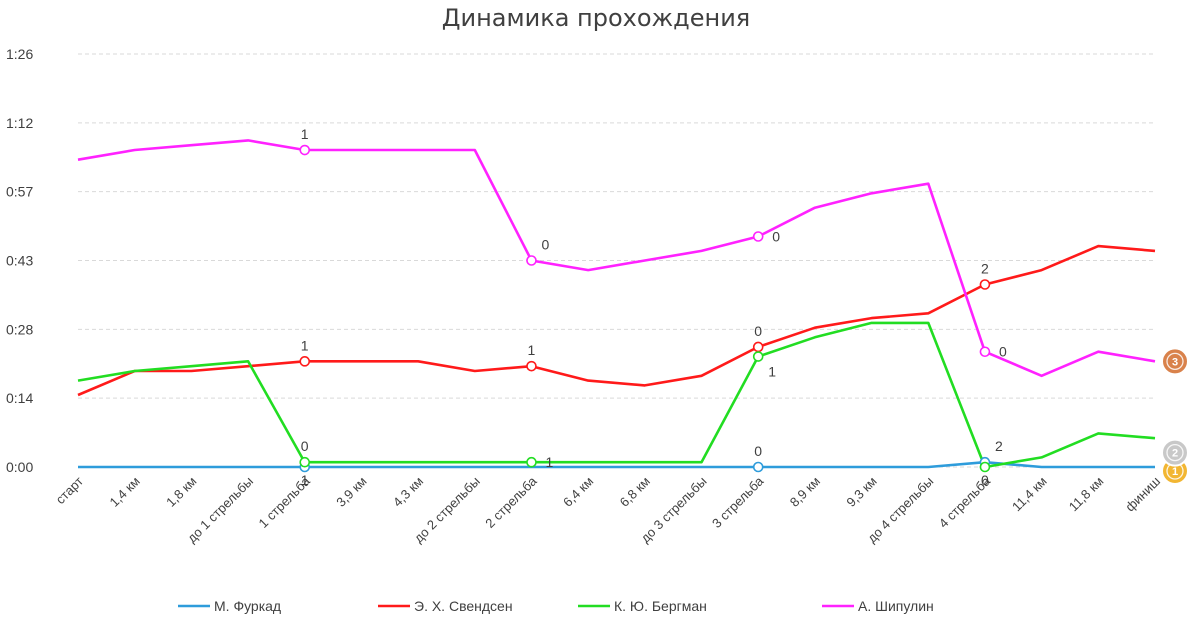 The height and width of the screenshot is (630, 1200). Describe the element at coordinates (511, 502) in the screenshot. I see `x-tick-label: 2 стрельба` at that location.